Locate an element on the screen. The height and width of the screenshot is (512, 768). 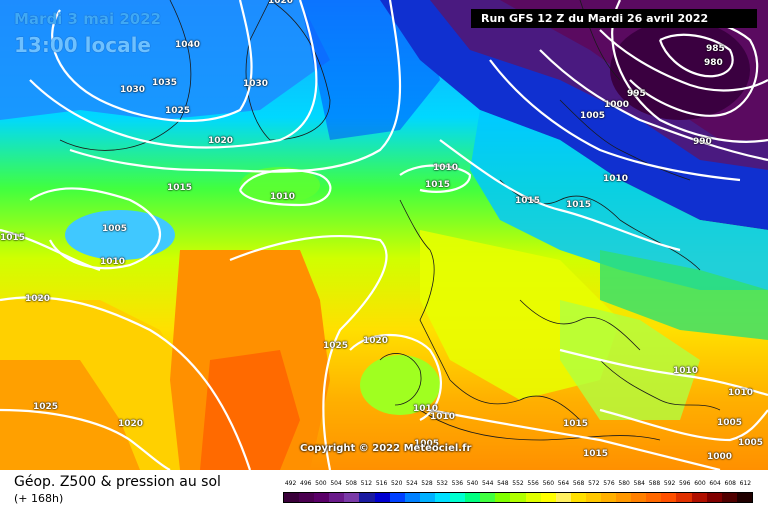
color-scale-bar is located at coordinates (518, 497).